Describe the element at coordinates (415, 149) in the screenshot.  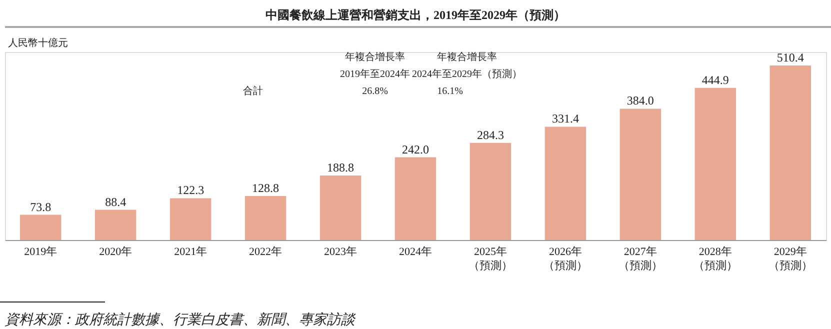
I see `data-label: 242.0` at that location.